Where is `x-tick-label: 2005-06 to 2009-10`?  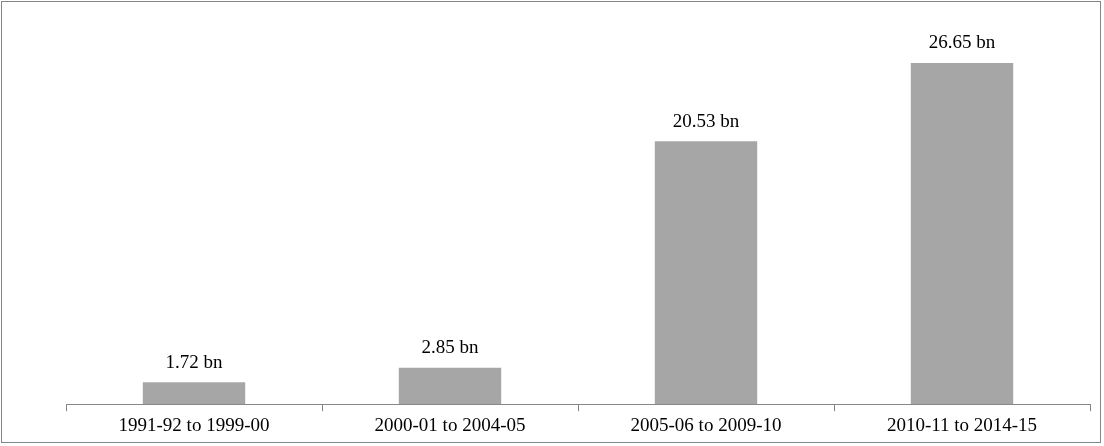
x-tick-label: 2005-06 to 2009-10 is located at coordinates (706, 424).